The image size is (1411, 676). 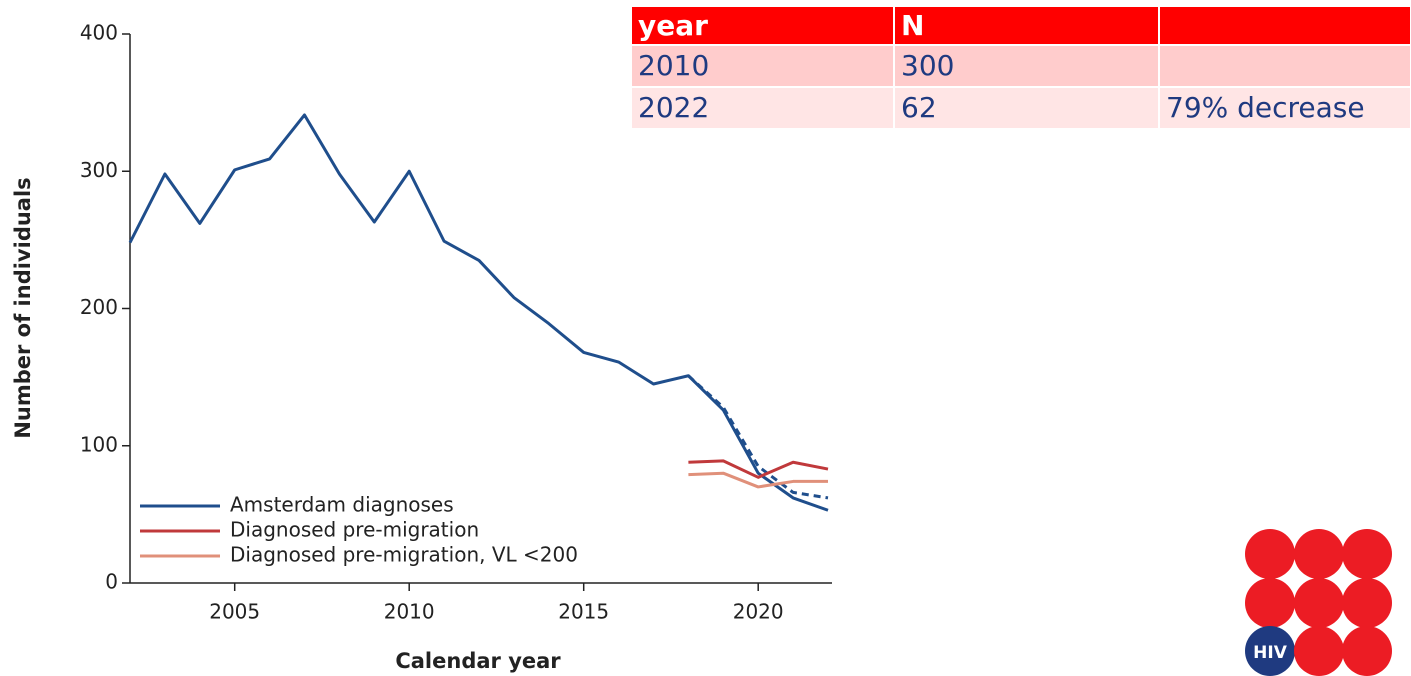 What do you see at coordinates (762, 108) in the screenshot?
I see `cell: 2022` at bounding box center [762, 108].